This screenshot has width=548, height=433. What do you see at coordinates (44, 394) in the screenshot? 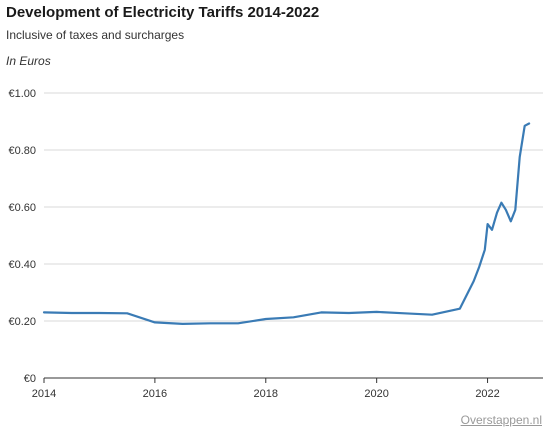
I see `x-tick-label: 2014` at bounding box center [44, 394].